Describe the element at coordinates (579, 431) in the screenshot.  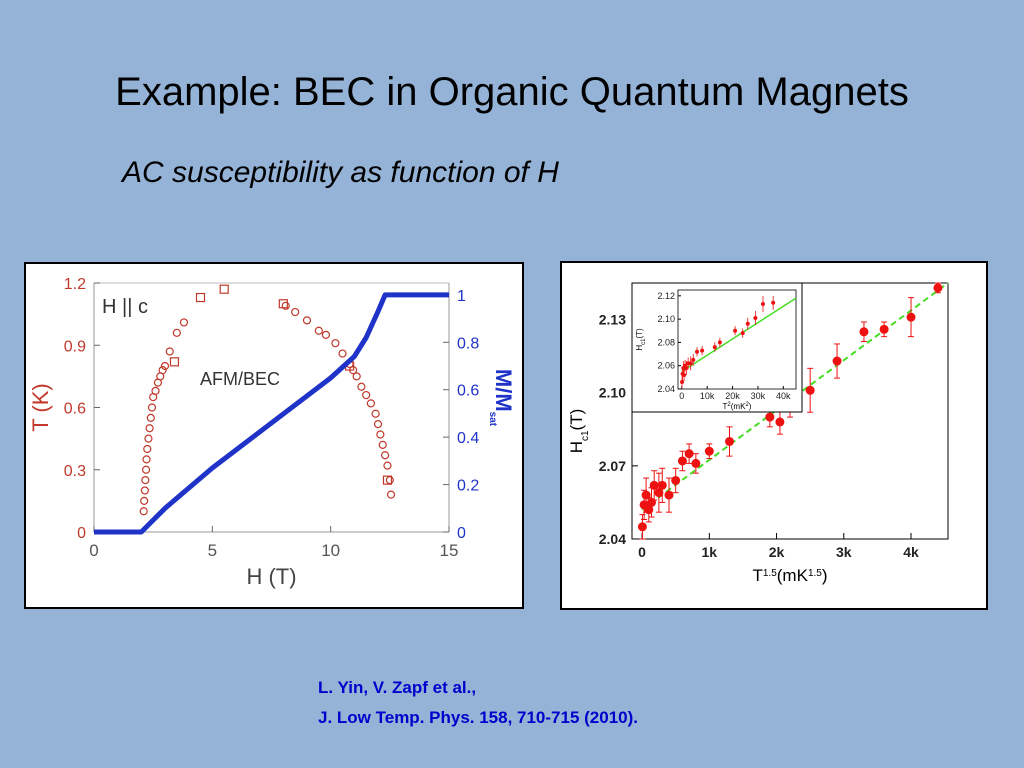
I see `y-axis-label: Hc1(T)` at that location.